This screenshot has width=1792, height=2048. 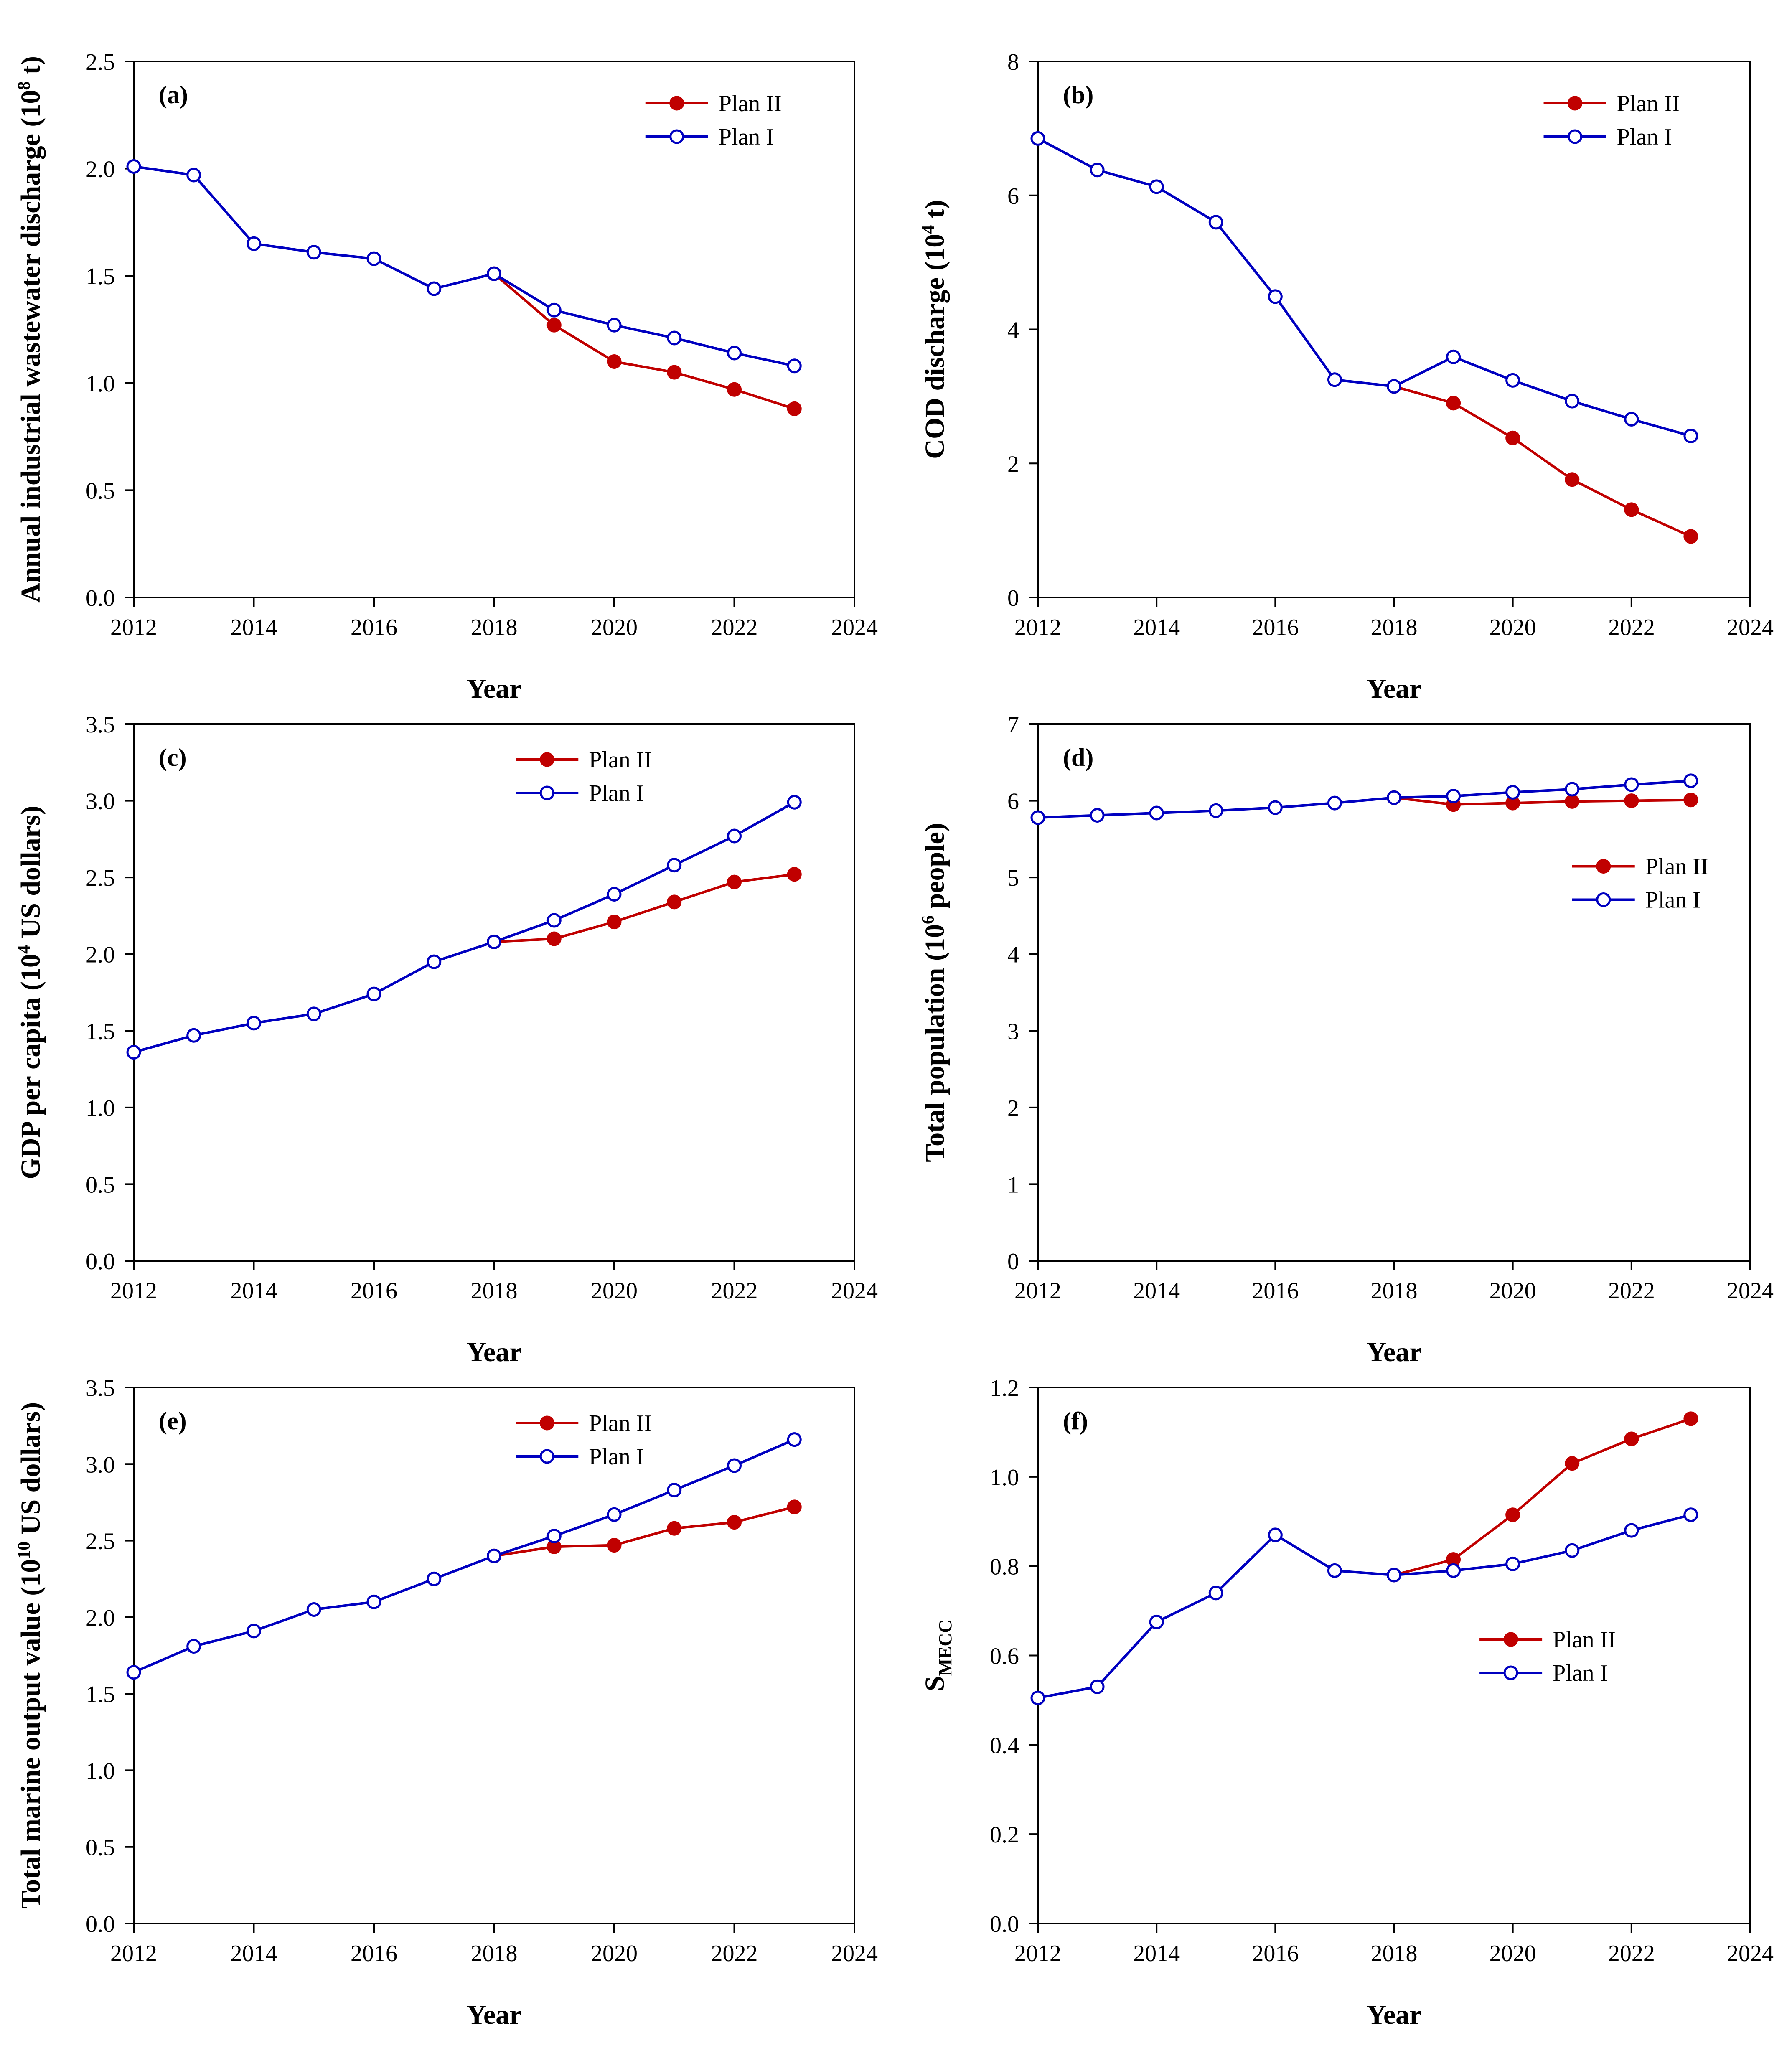 What do you see at coordinates (173, 757) in the screenshot?
I see `panel-label: (c)` at bounding box center [173, 757].